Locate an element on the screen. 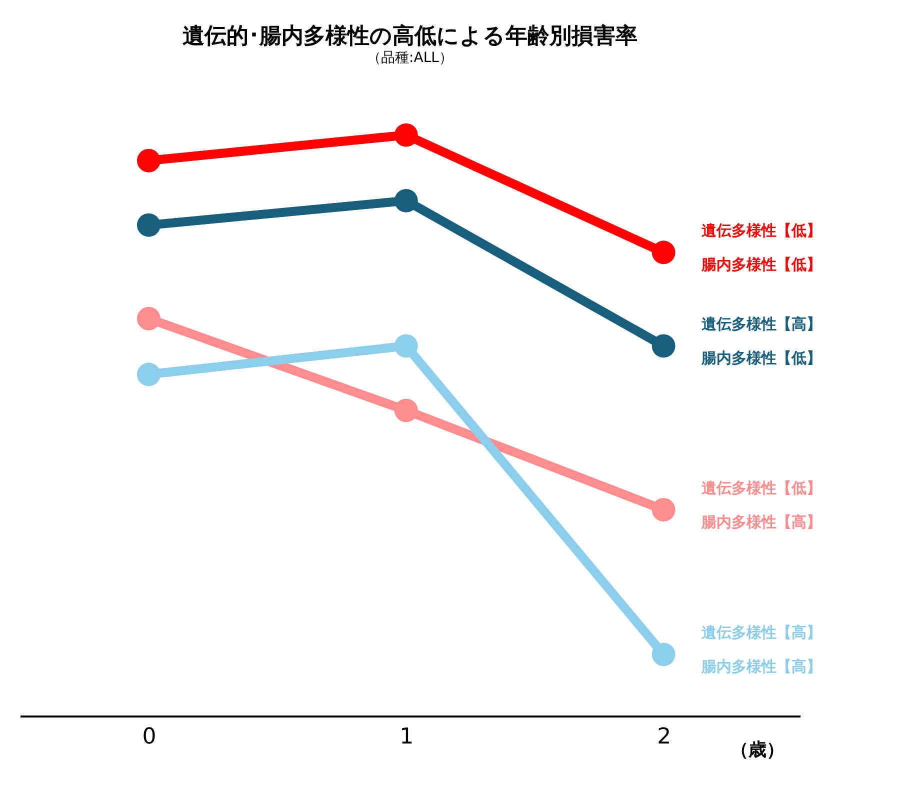  x-tick-label: 0 is located at coordinates (149, 737).